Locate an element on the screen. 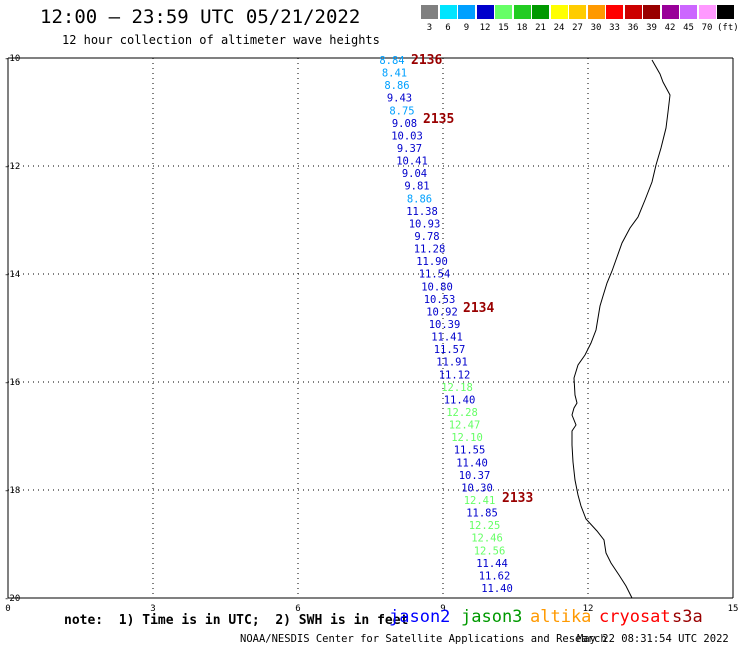  pass-number-label: 2135 is located at coordinates (438, 119).